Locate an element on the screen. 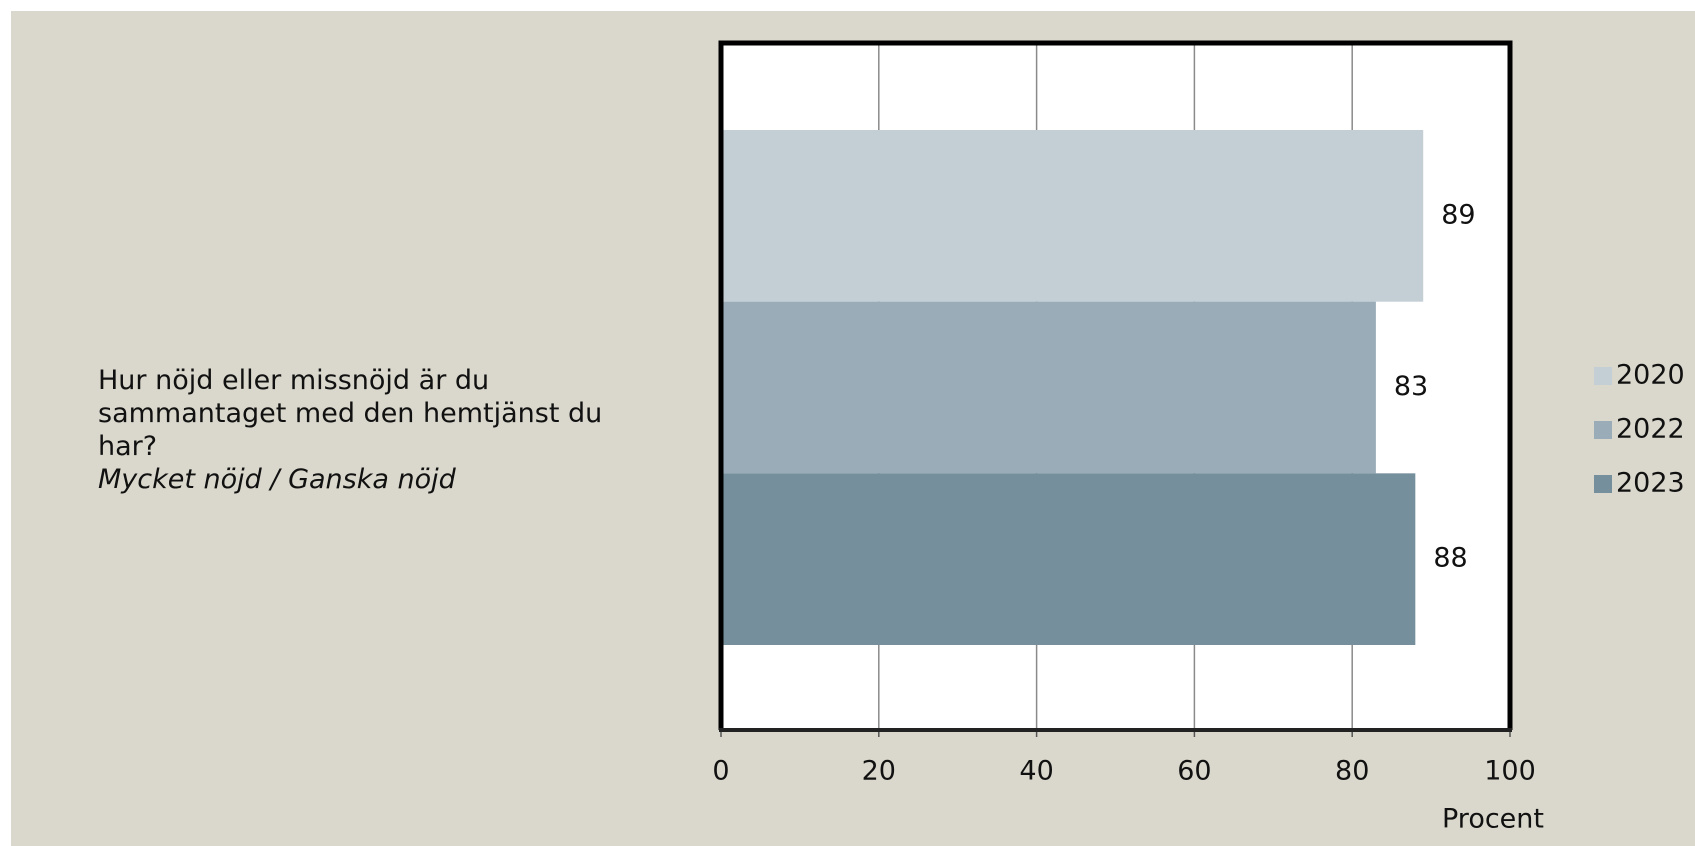 The height and width of the screenshot is (846, 1695). x-tick-label: 0 is located at coordinates (720, 771).